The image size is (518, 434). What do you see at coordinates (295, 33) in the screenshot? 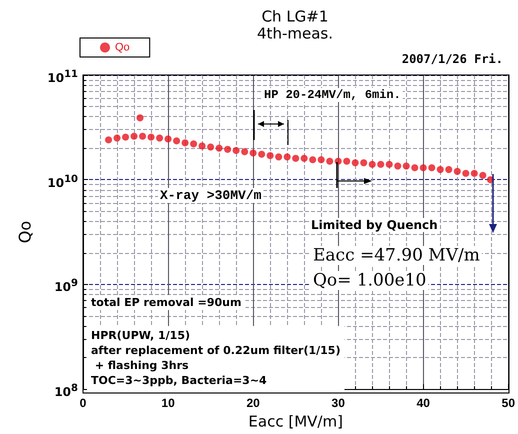
I see `chart-subtitle: 4th-meas.` at bounding box center [295, 33].